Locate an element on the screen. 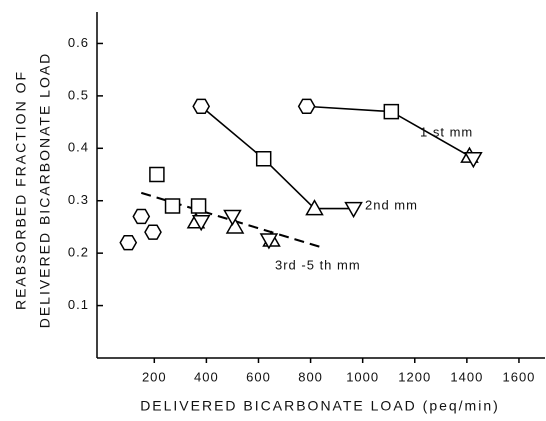 The height and width of the screenshot is (421, 546). y-tick-label: 0.3 is located at coordinates (78, 199).